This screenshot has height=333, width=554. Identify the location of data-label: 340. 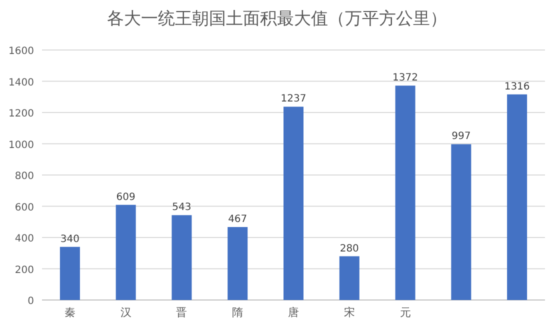
(70, 239).